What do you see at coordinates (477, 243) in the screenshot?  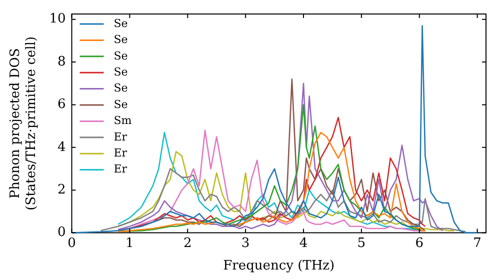 I see `x-tick-label: 7` at bounding box center [477, 243].